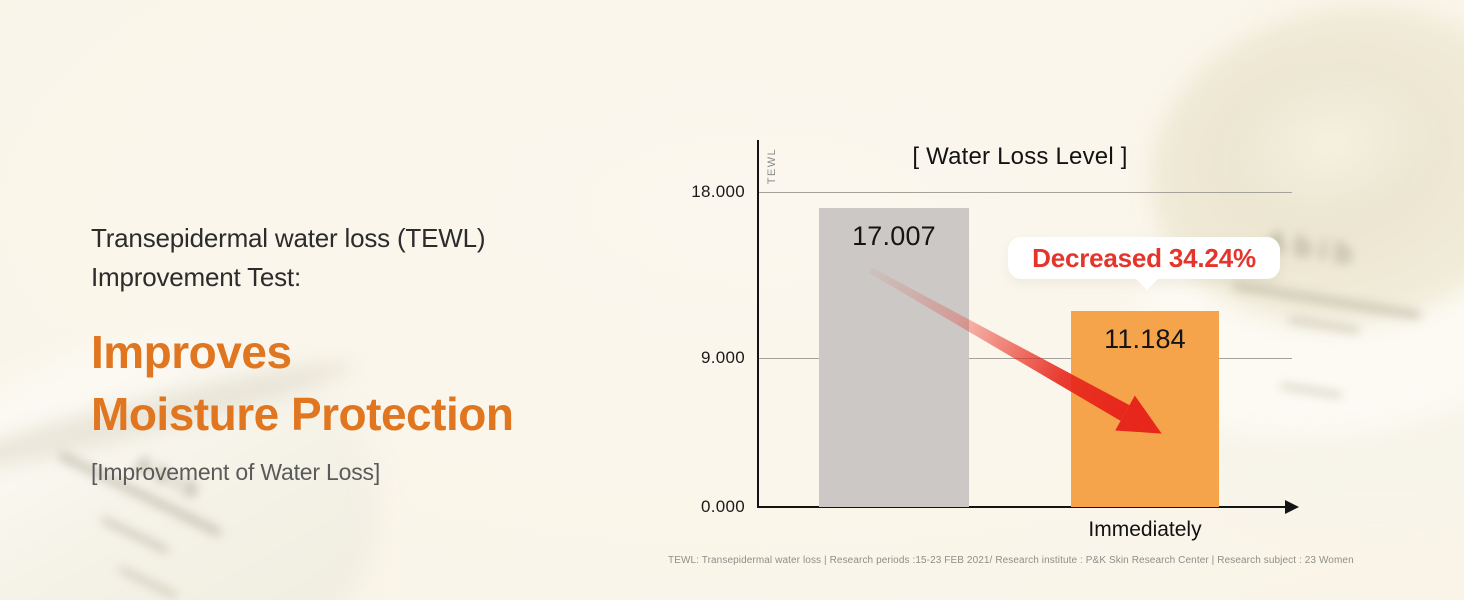  Describe the element at coordinates (722, 357) in the screenshot. I see `y-tick-9000: 9.000` at that location.